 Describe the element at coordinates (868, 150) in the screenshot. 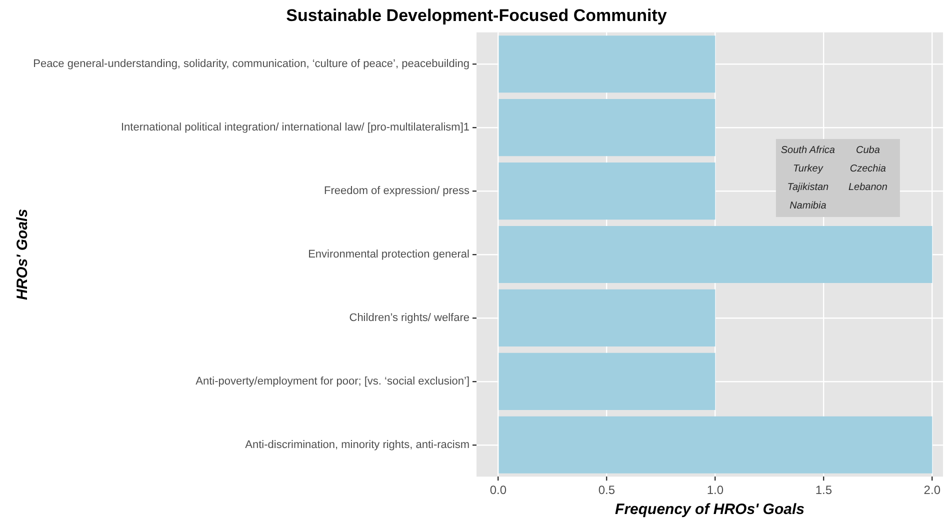

I see `annotation: Cuba` at that location.